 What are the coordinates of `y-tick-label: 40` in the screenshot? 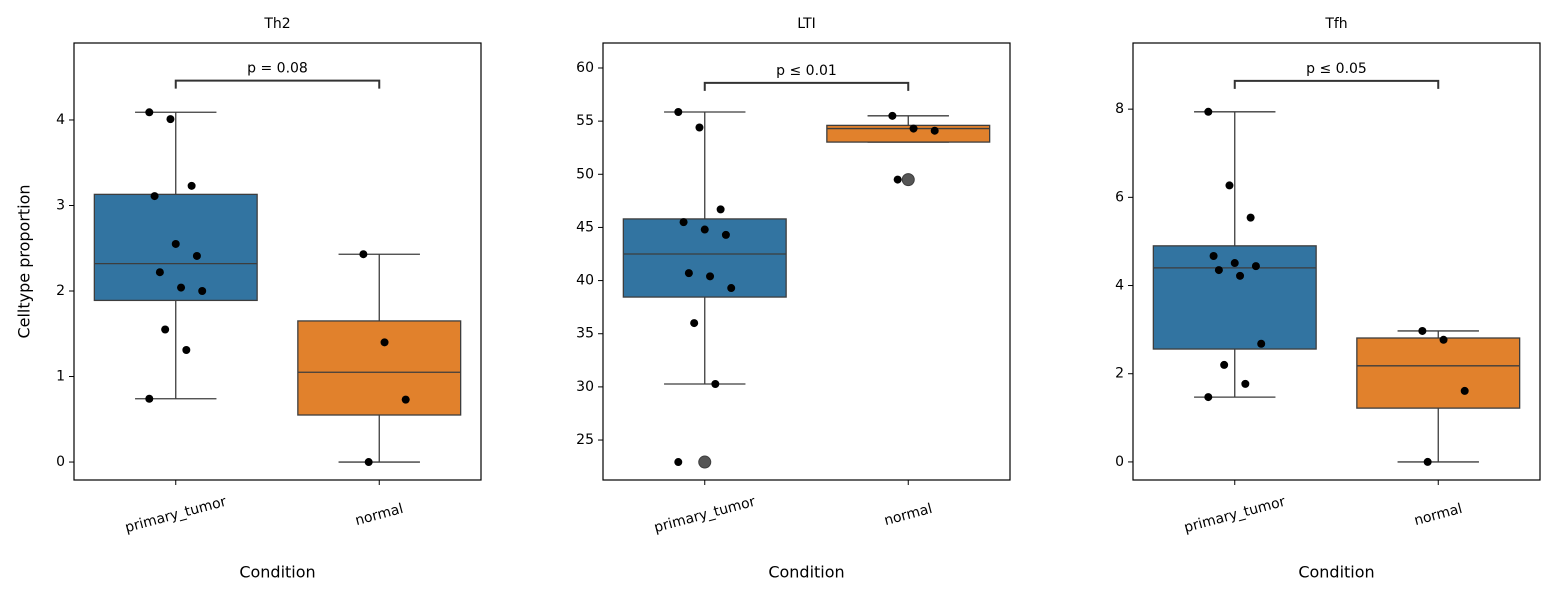 It's located at (585, 281).